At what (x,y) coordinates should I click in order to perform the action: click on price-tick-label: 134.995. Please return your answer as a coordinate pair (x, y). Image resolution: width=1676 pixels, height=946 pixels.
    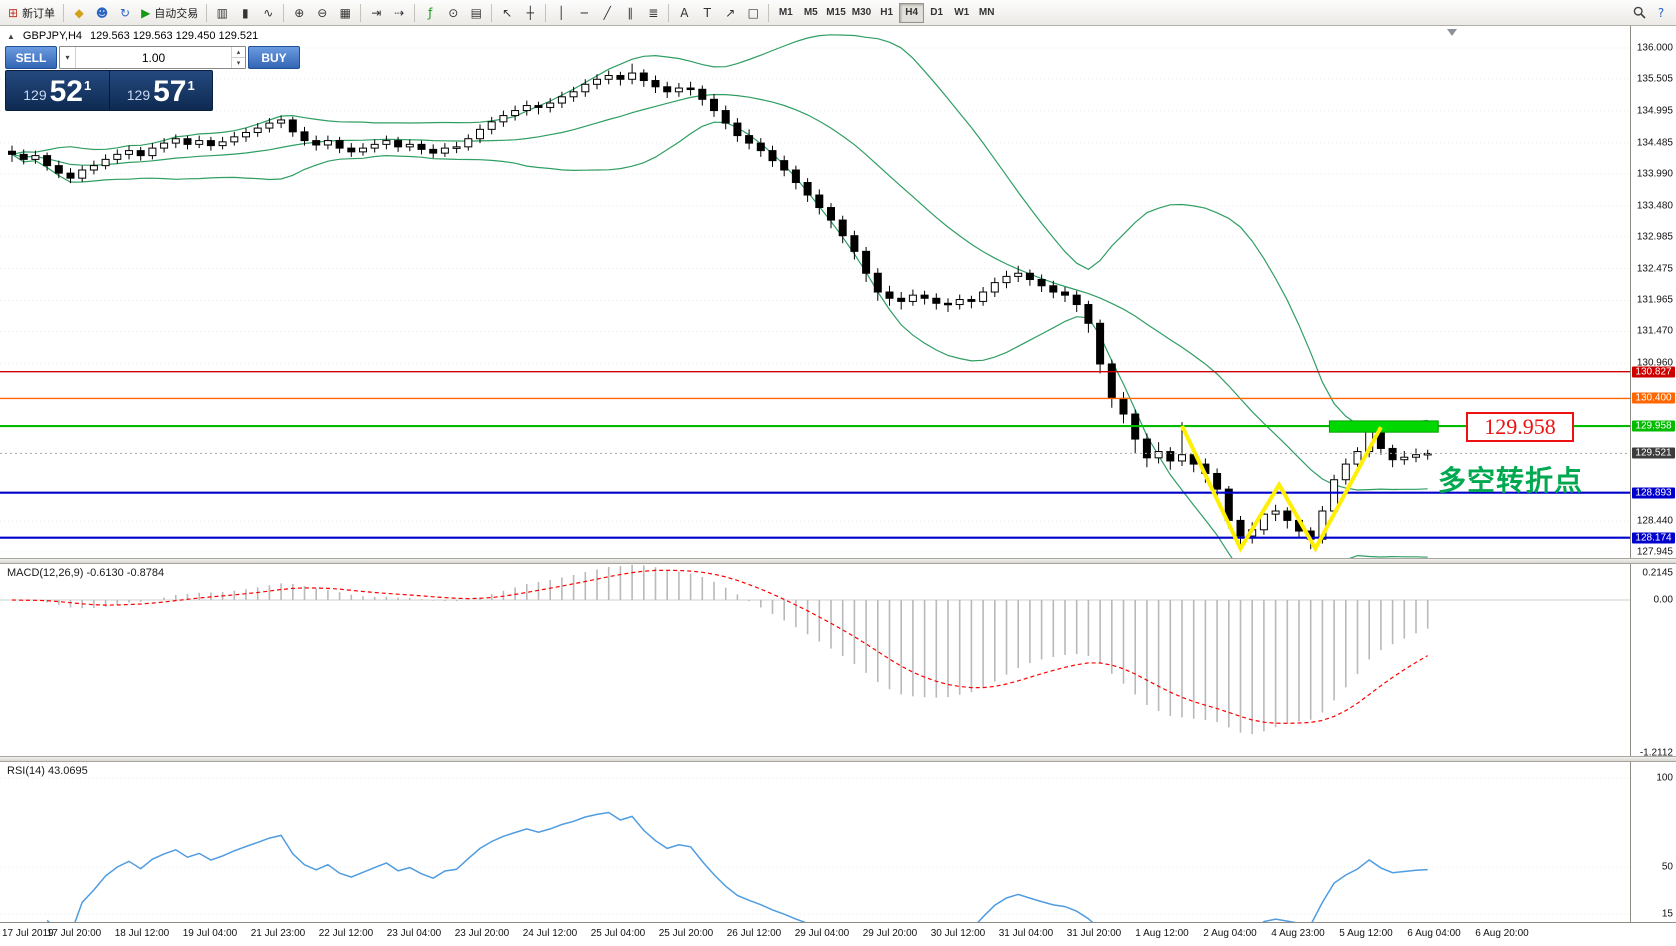
    Looking at the image, I should click on (1654, 111).